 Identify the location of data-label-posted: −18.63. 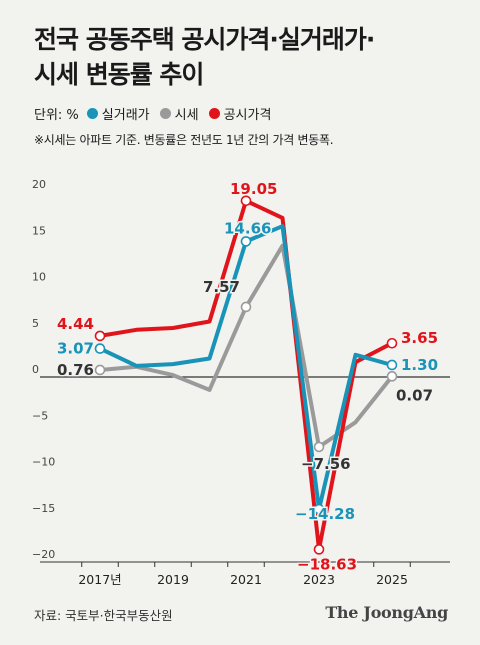
(327, 564).